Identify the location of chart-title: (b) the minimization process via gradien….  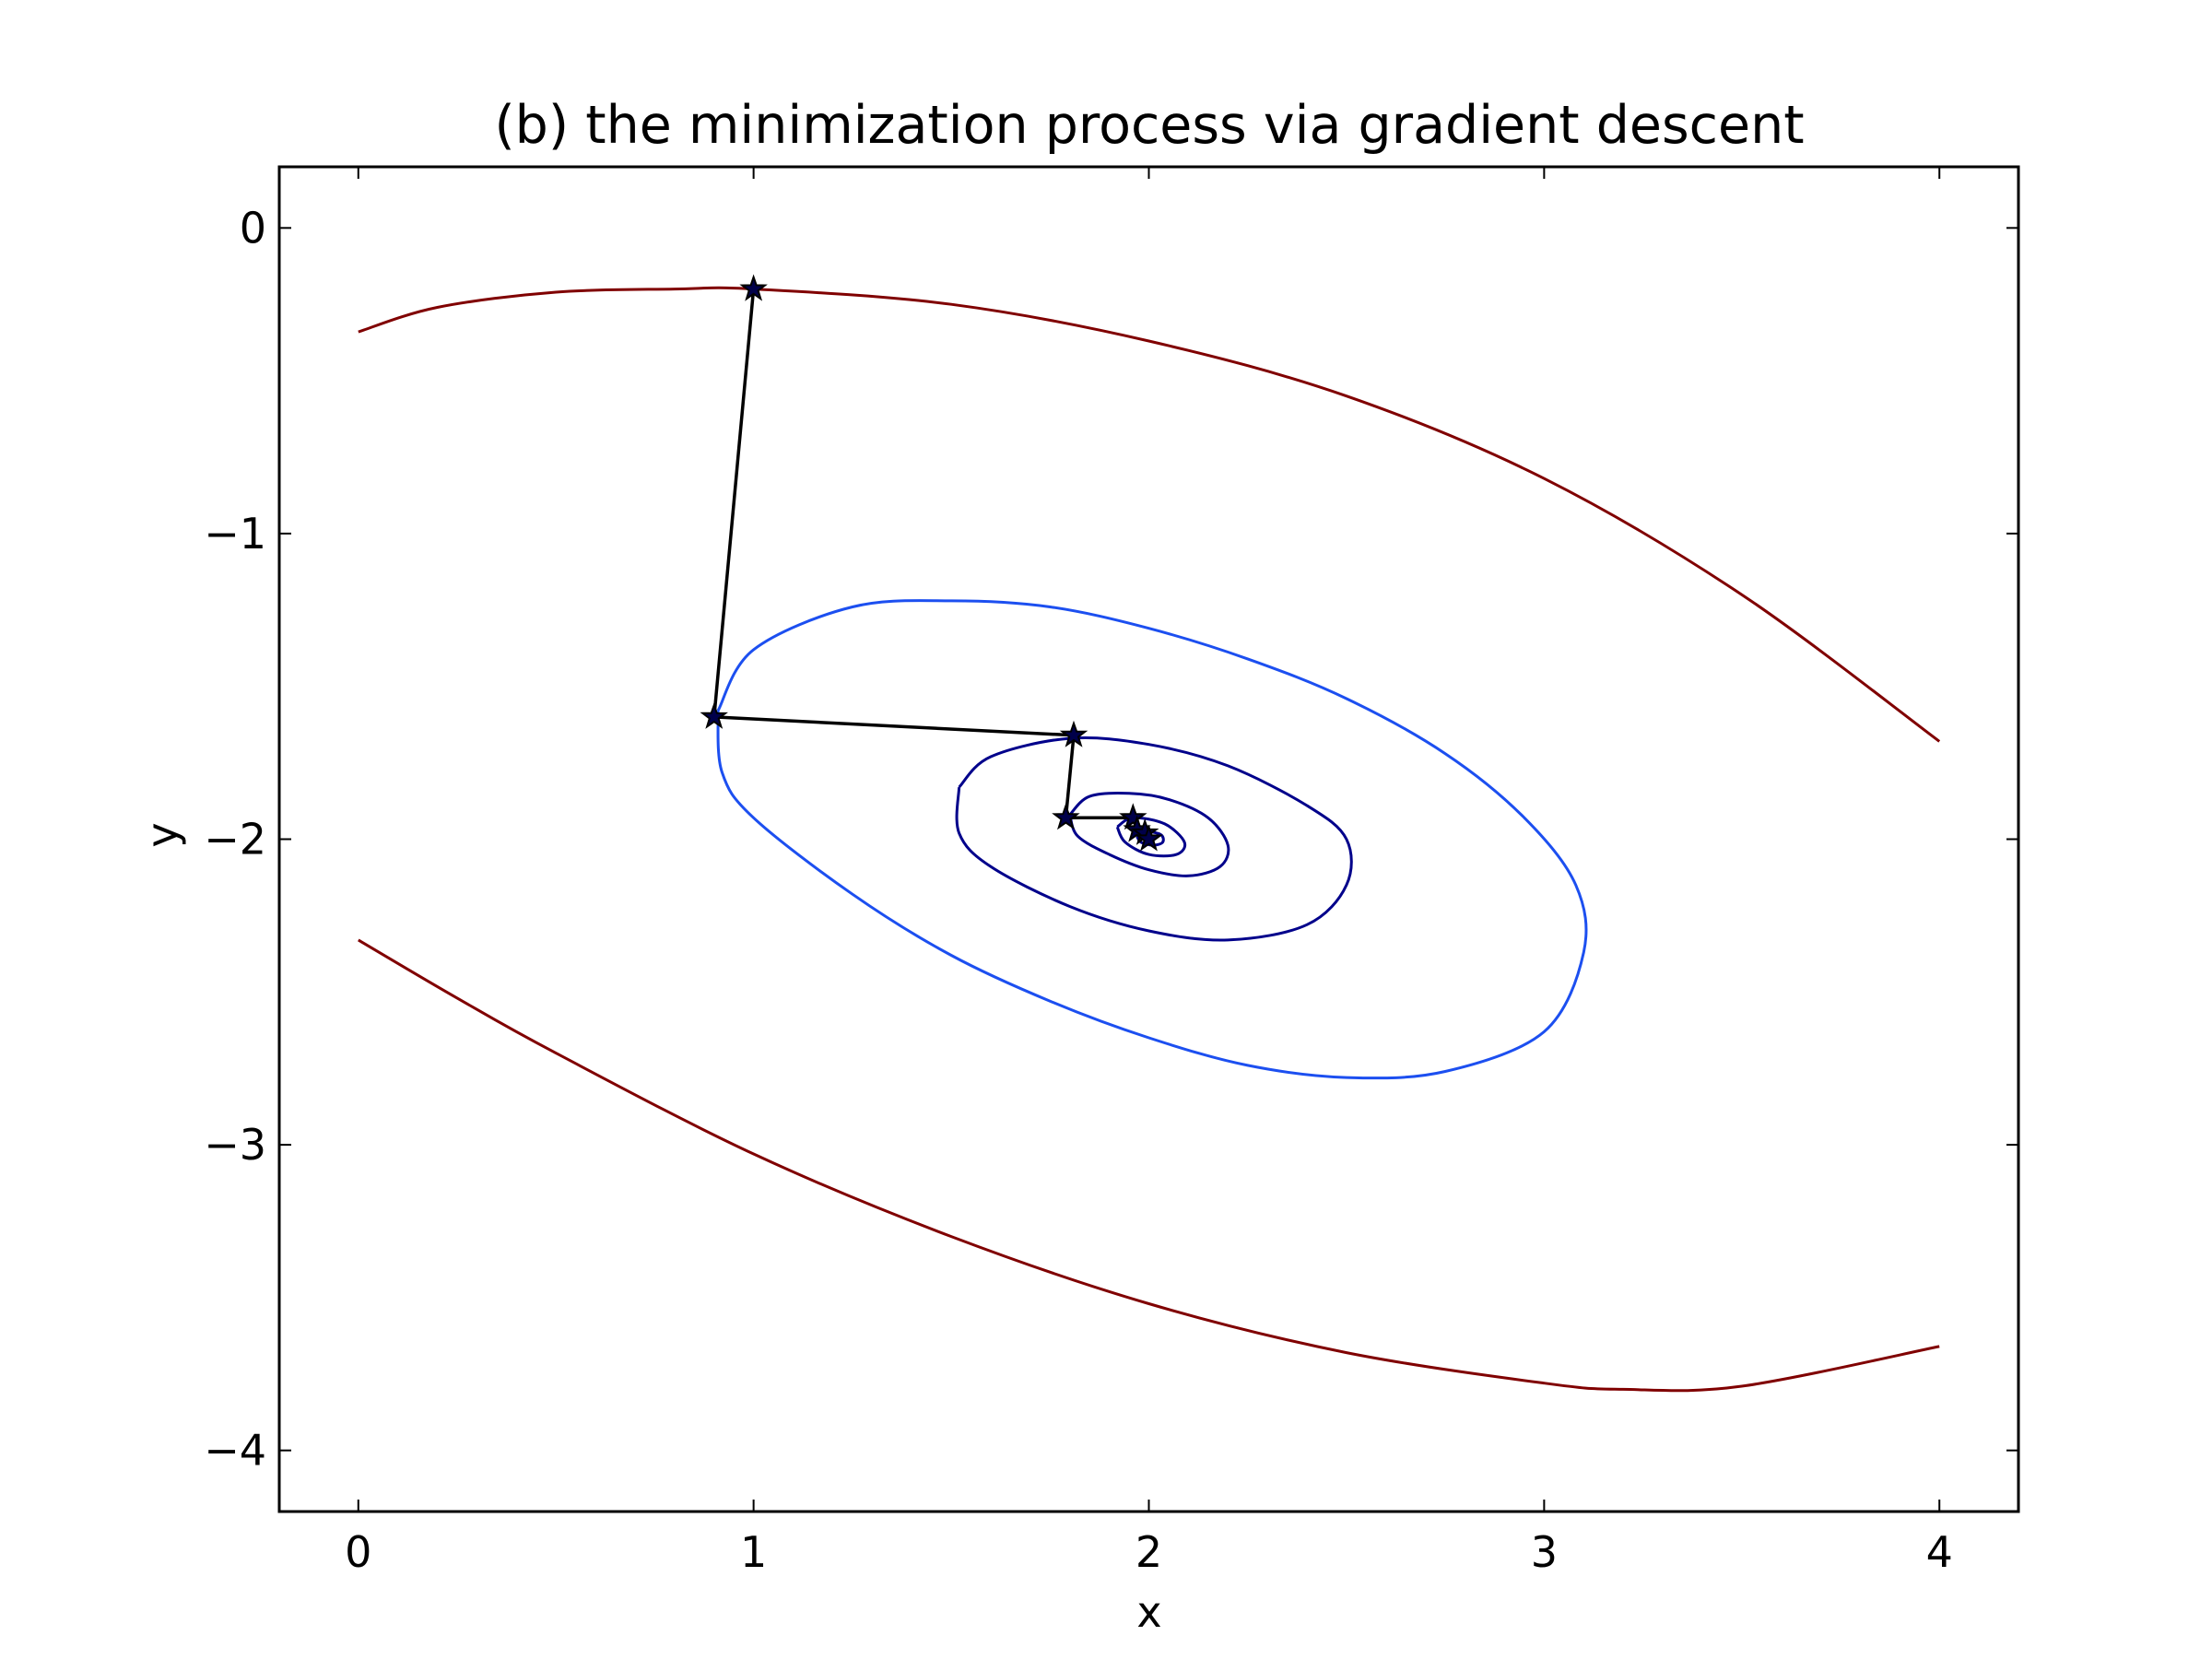
(1149, 125).